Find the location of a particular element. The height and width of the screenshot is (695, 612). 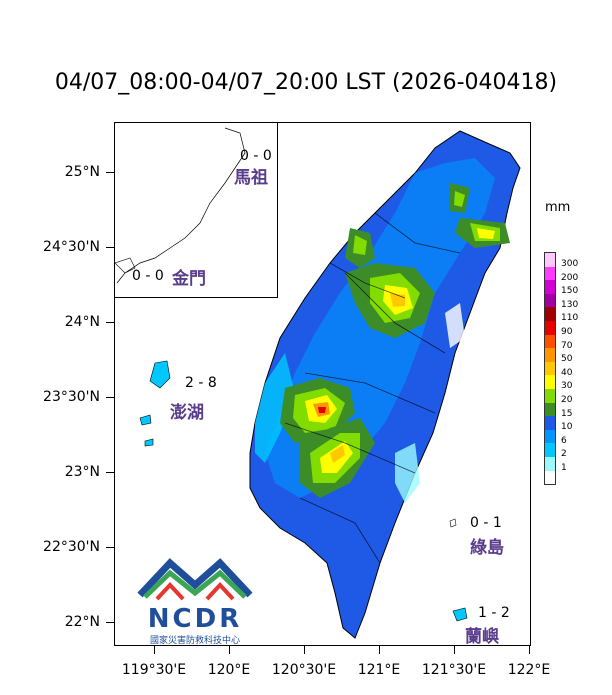

lon-label: 121°30'E is located at coordinates (454, 670).